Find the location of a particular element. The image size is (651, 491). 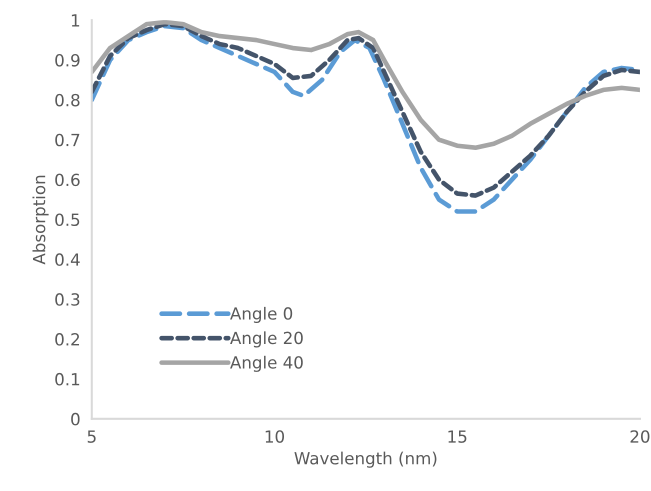

y-axis-title: Absorption is located at coordinates (40, 220).